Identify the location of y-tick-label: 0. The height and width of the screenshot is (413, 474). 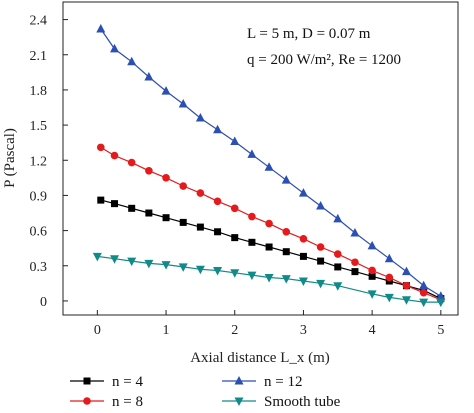
(43, 302).